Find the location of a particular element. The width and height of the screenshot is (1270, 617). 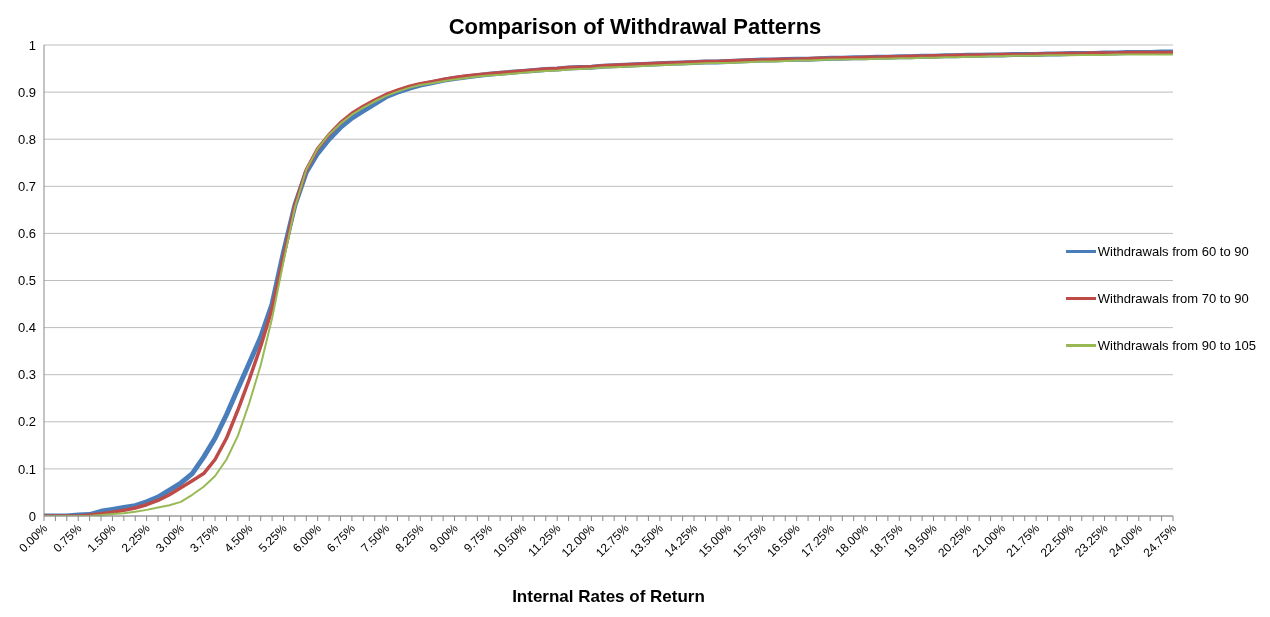

y-tick-label: 1 is located at coordinates (32, 45).